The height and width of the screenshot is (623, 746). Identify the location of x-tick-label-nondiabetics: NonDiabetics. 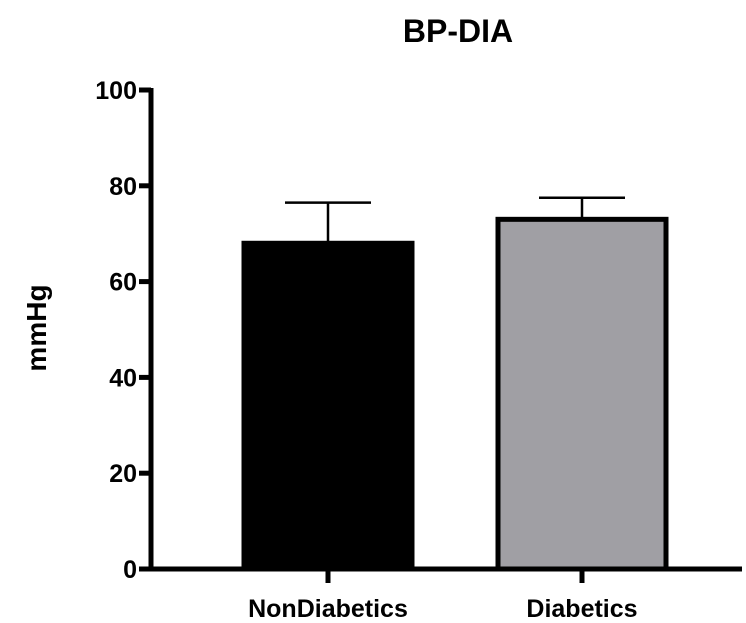
(328, 609).